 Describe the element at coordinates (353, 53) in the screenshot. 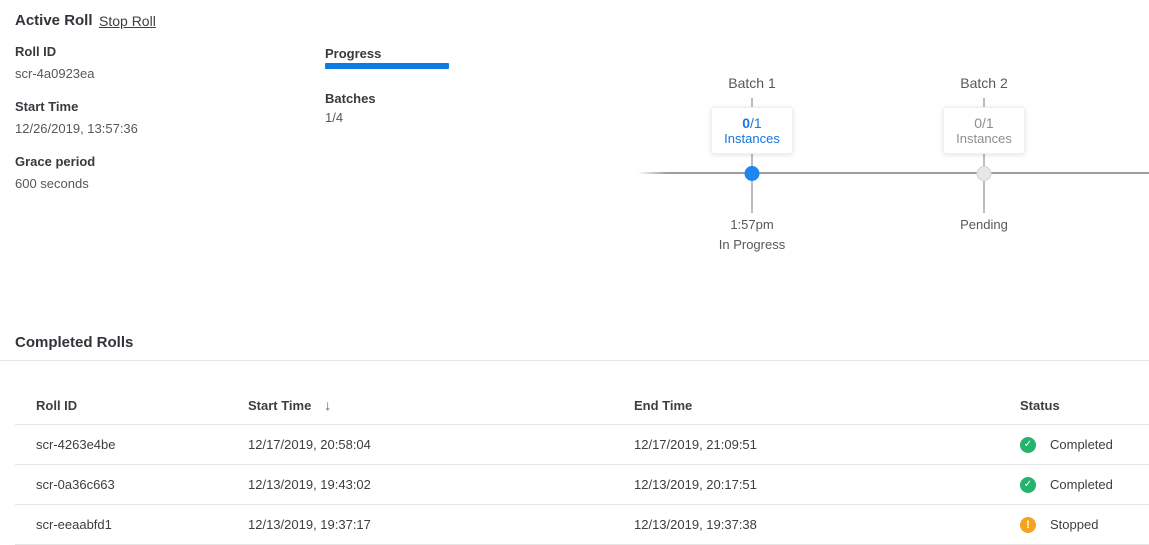

I see `progress-label: Progress` at that location.